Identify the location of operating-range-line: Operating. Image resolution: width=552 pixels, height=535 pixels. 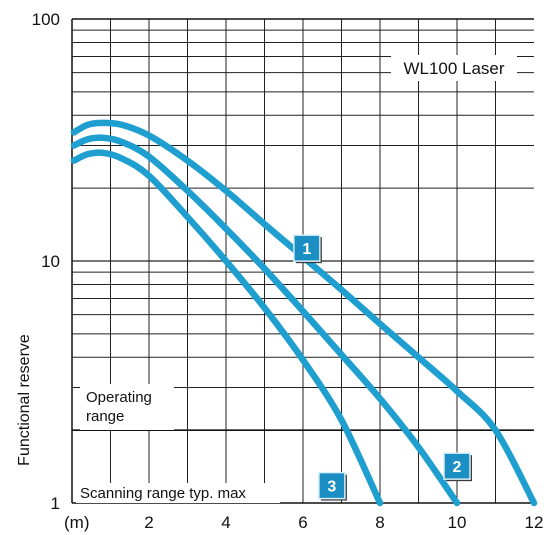
(119, 397).